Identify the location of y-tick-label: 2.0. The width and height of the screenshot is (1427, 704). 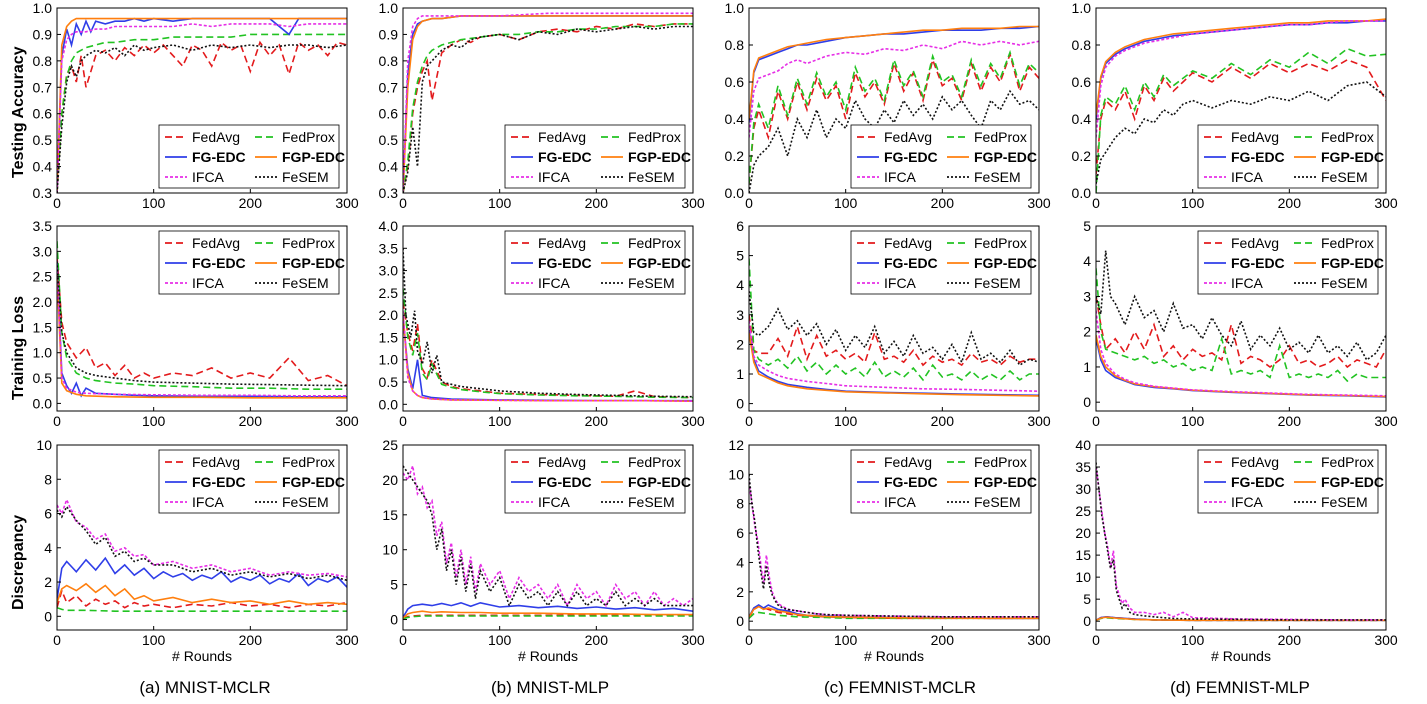
(43, 302).